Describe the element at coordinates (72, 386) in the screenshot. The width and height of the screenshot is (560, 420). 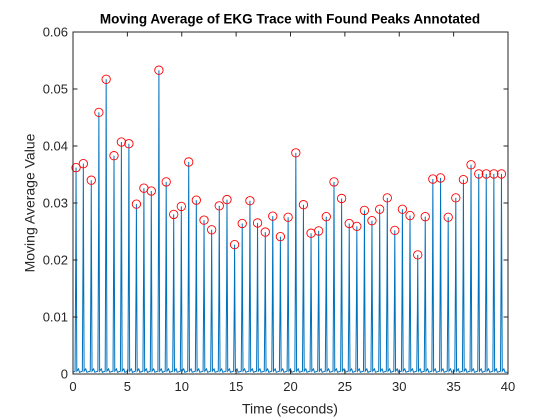
I see `x-tick-label: 0` at that location.